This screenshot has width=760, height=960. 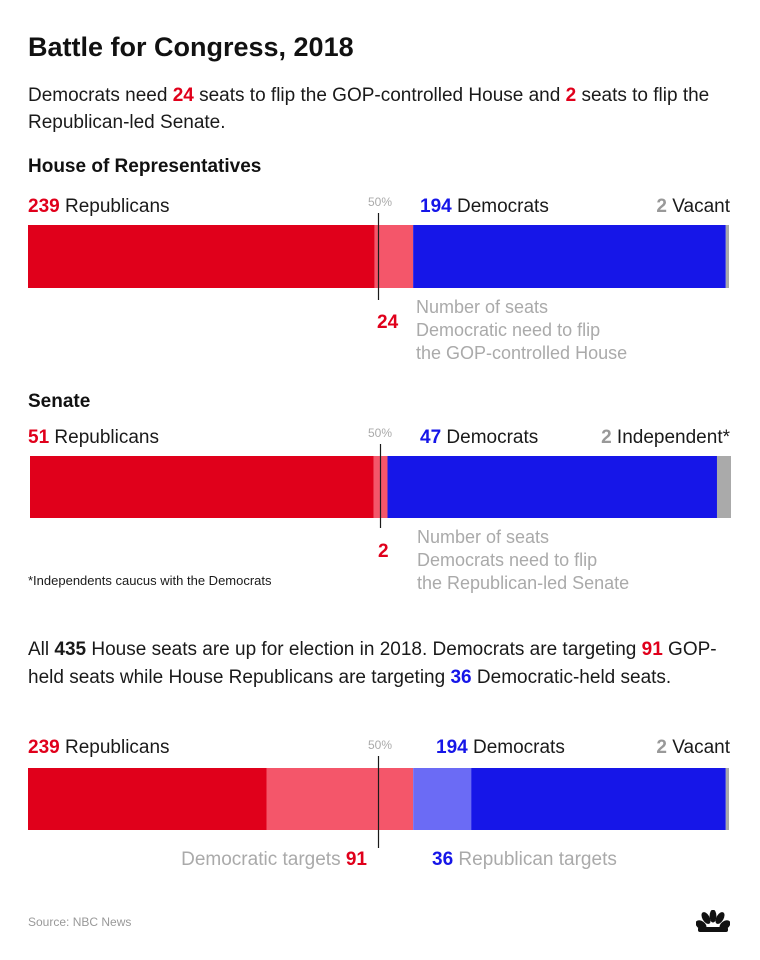 What do you see at coordinates (201, 256) in the screenshot?
I see `house-bar-segment-republicans` at bounding box center [201, 256].